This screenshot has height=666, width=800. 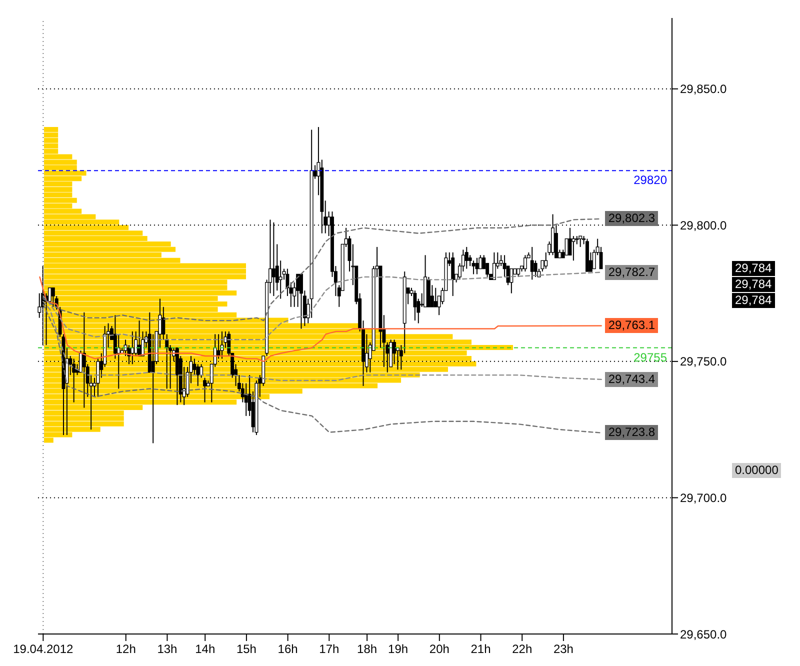 I want to click on x-tick-label: 19.04.2012, so click(x=43, y=649).